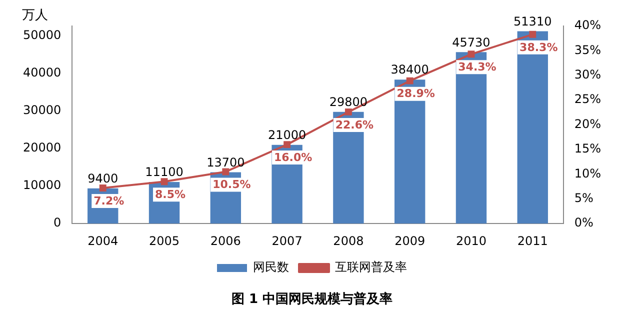 The image size is (624, 320). What do you see at coordinates (477, 67) in the screenshot?
I see `data-label: 34.3%` at bounding box center [477, 67].